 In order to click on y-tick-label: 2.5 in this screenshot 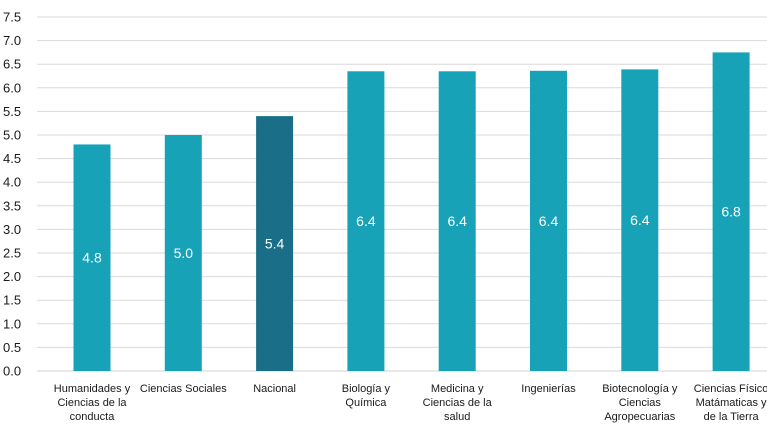, I will do `click(12, 253)`.